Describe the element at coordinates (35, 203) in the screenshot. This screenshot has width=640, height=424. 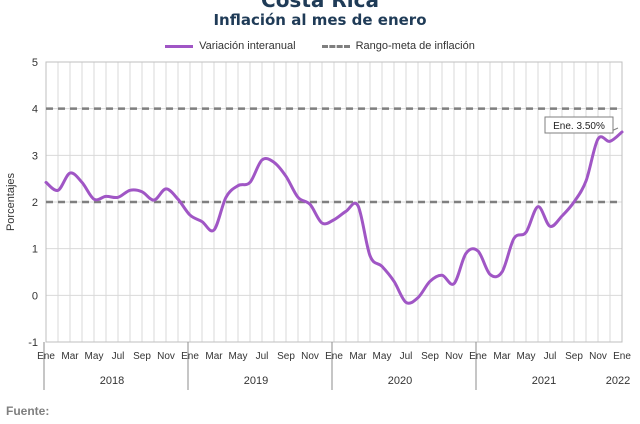
I see `y-tick-label: 2` at that location.